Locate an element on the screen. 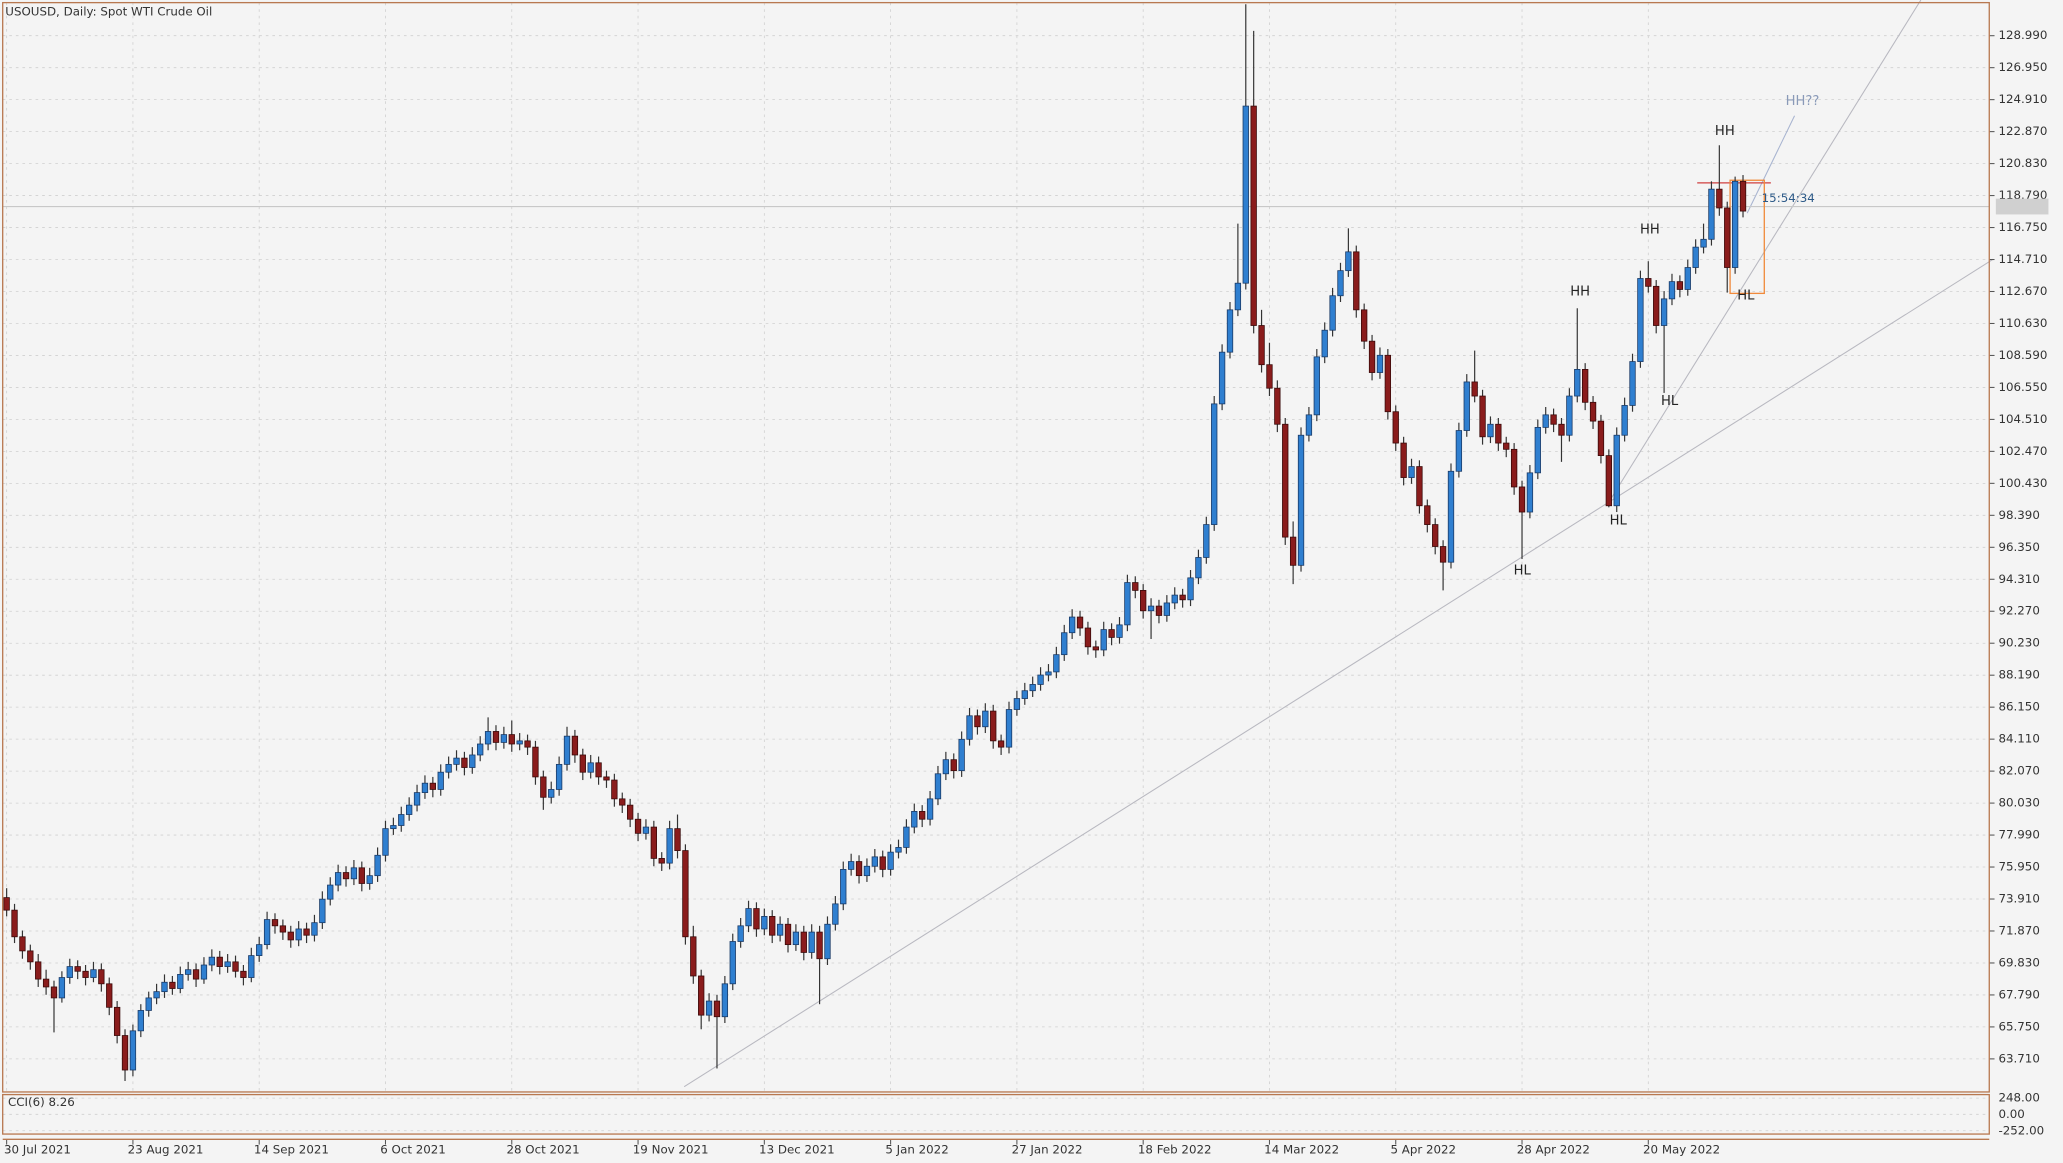 This screenshot has height=1163, width=2063. x-tick-label: 6 Oct 2021 is located at coordinates (413, 1149).